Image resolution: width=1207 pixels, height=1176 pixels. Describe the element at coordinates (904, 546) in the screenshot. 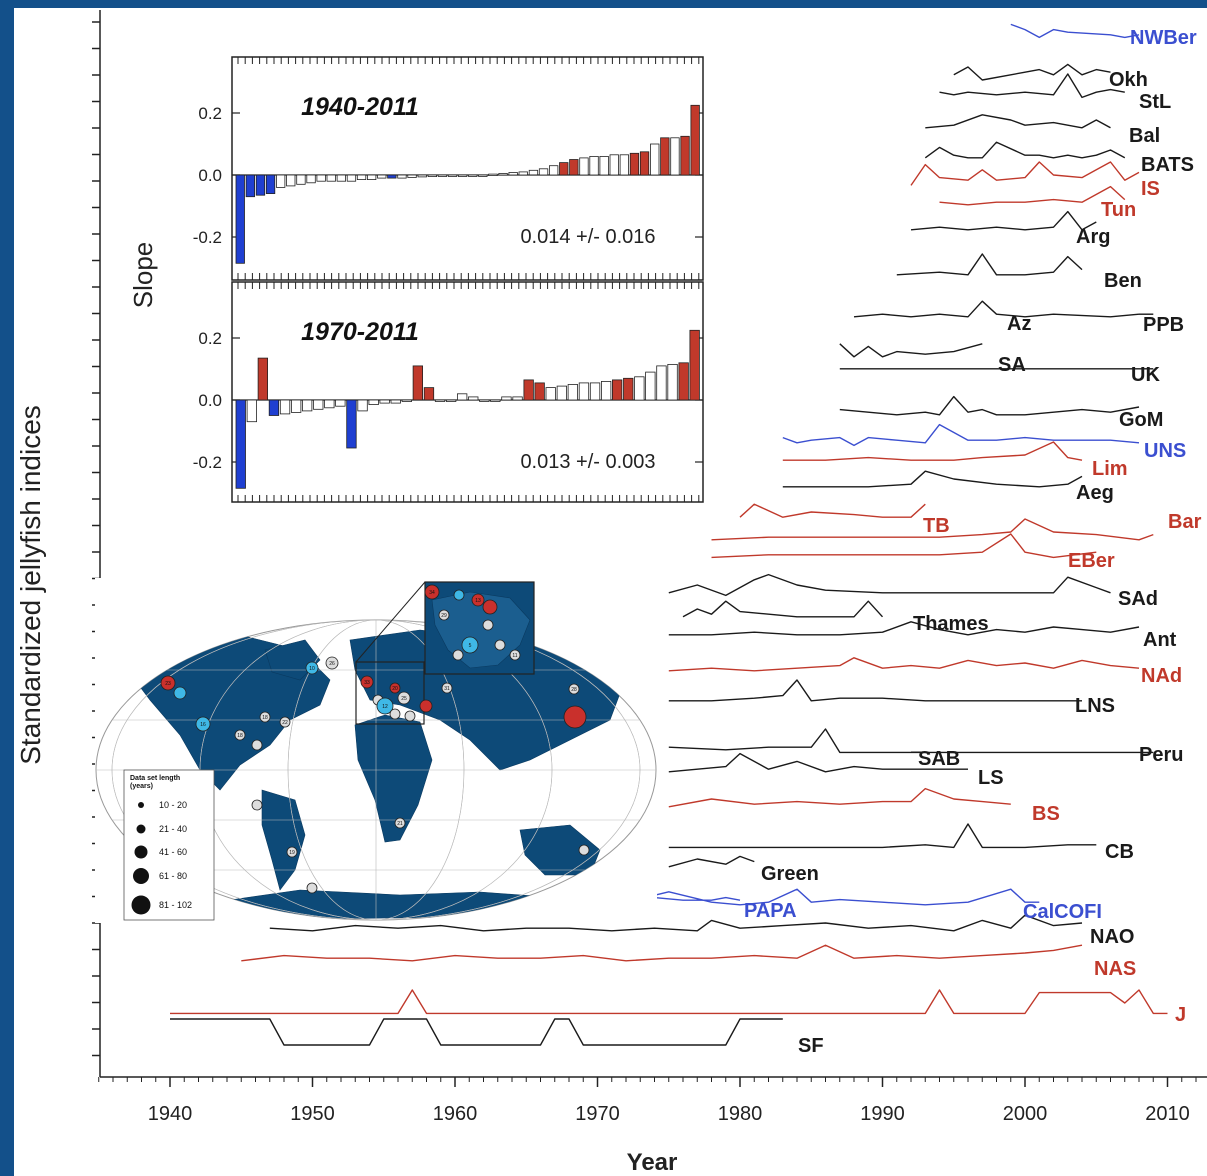

I see `series-line-eber` at that location.